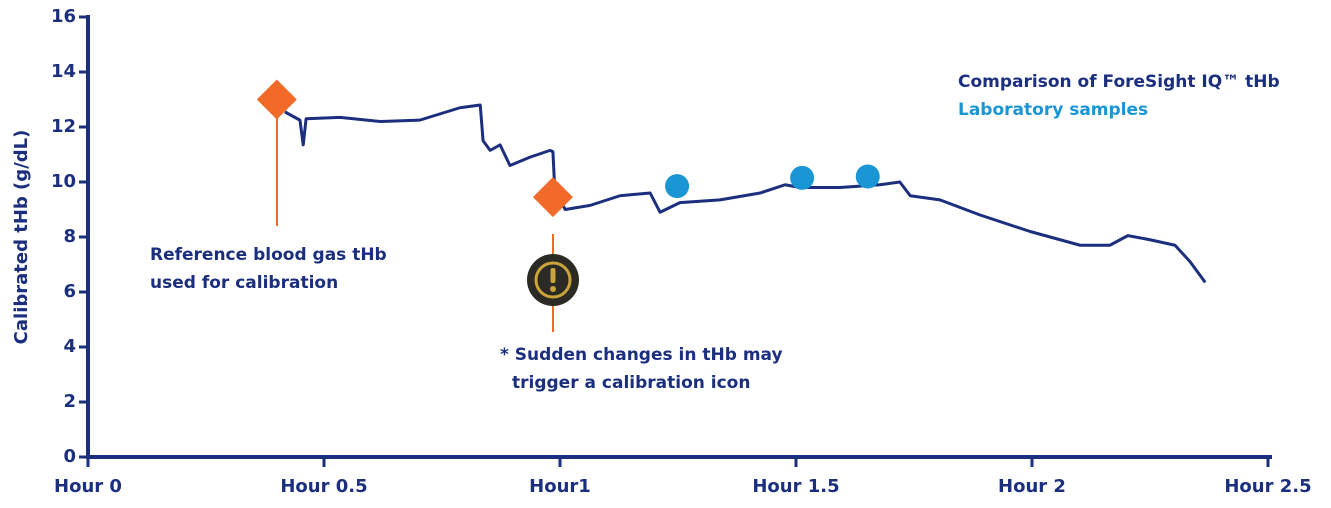 The image size is (1331, 508). What do you see at coordinates (268, 255) in the screenshot?
I see `annotation: Reference blood gas tHb` at bounding box center [268, 255].